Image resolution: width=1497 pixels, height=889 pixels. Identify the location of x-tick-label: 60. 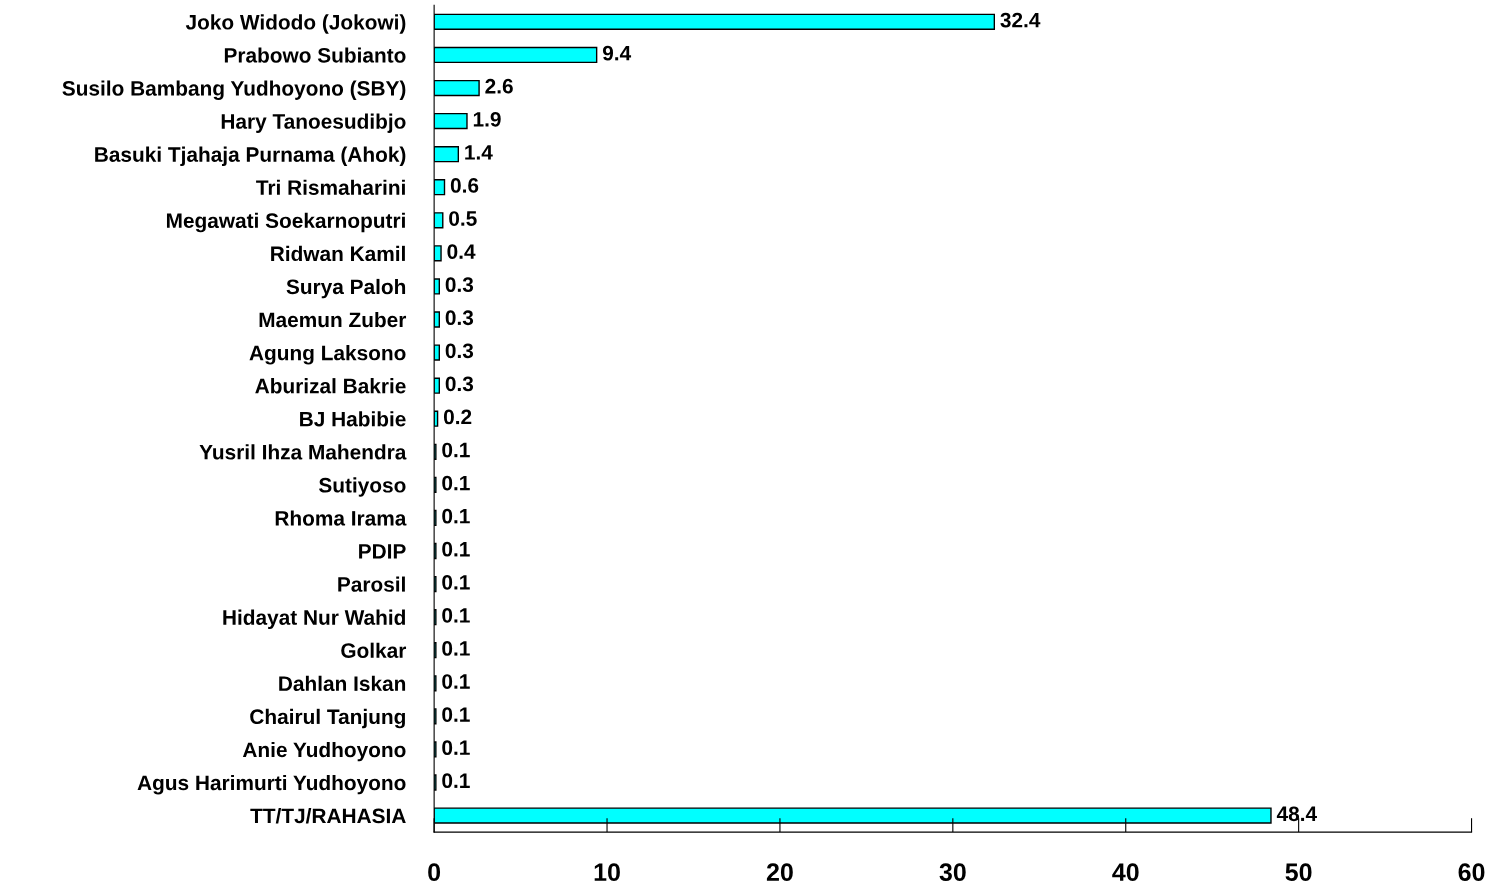
(1471, 872).